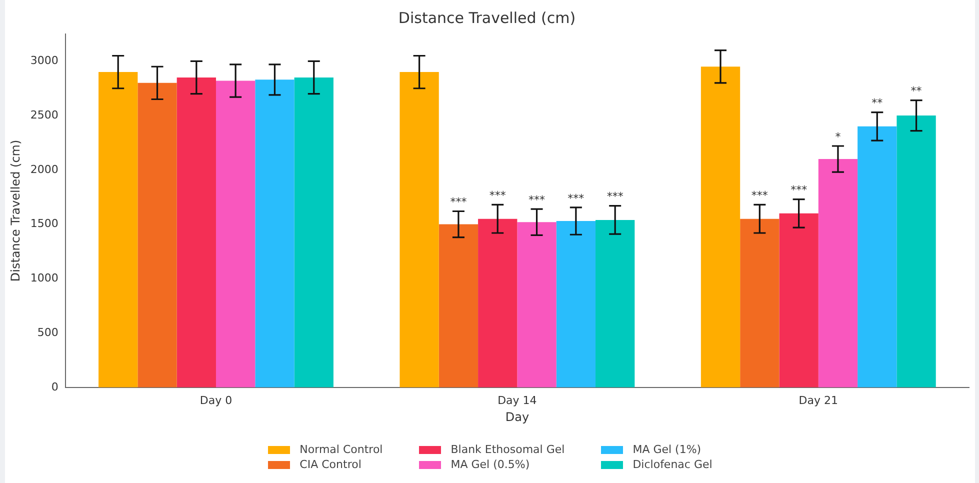 The height and width of the screenshot is (483, 979). I want to click on chart-title: Distance Travelled (cm), so click(487, 17).